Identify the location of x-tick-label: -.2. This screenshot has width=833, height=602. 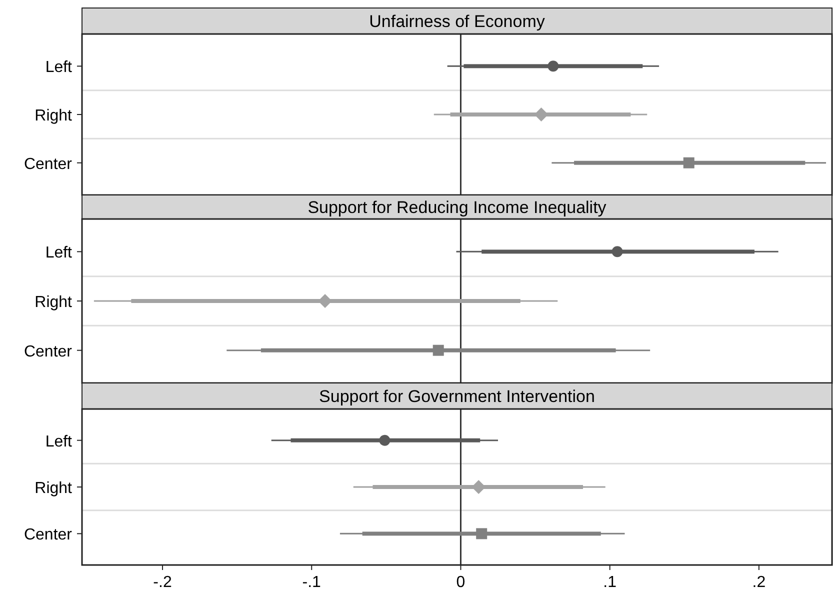
(162, 582).